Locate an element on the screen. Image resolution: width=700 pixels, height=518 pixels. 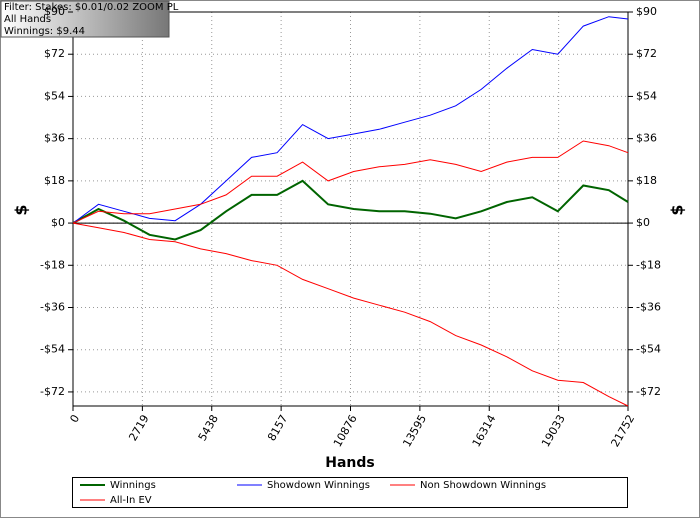
info-box is located at coordinates (85, 19).